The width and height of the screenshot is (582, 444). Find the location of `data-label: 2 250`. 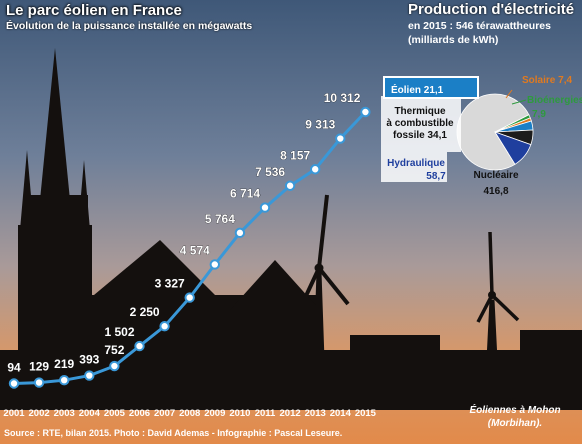

data-label: 2 250 is located at coordinates (145, 312).